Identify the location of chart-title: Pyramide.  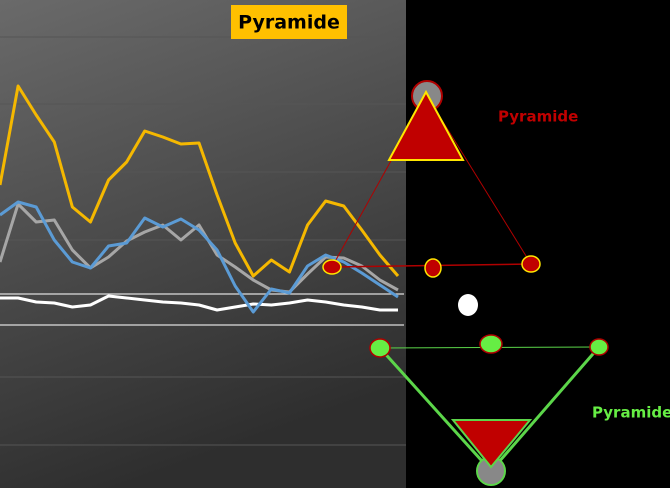
(289, 23).